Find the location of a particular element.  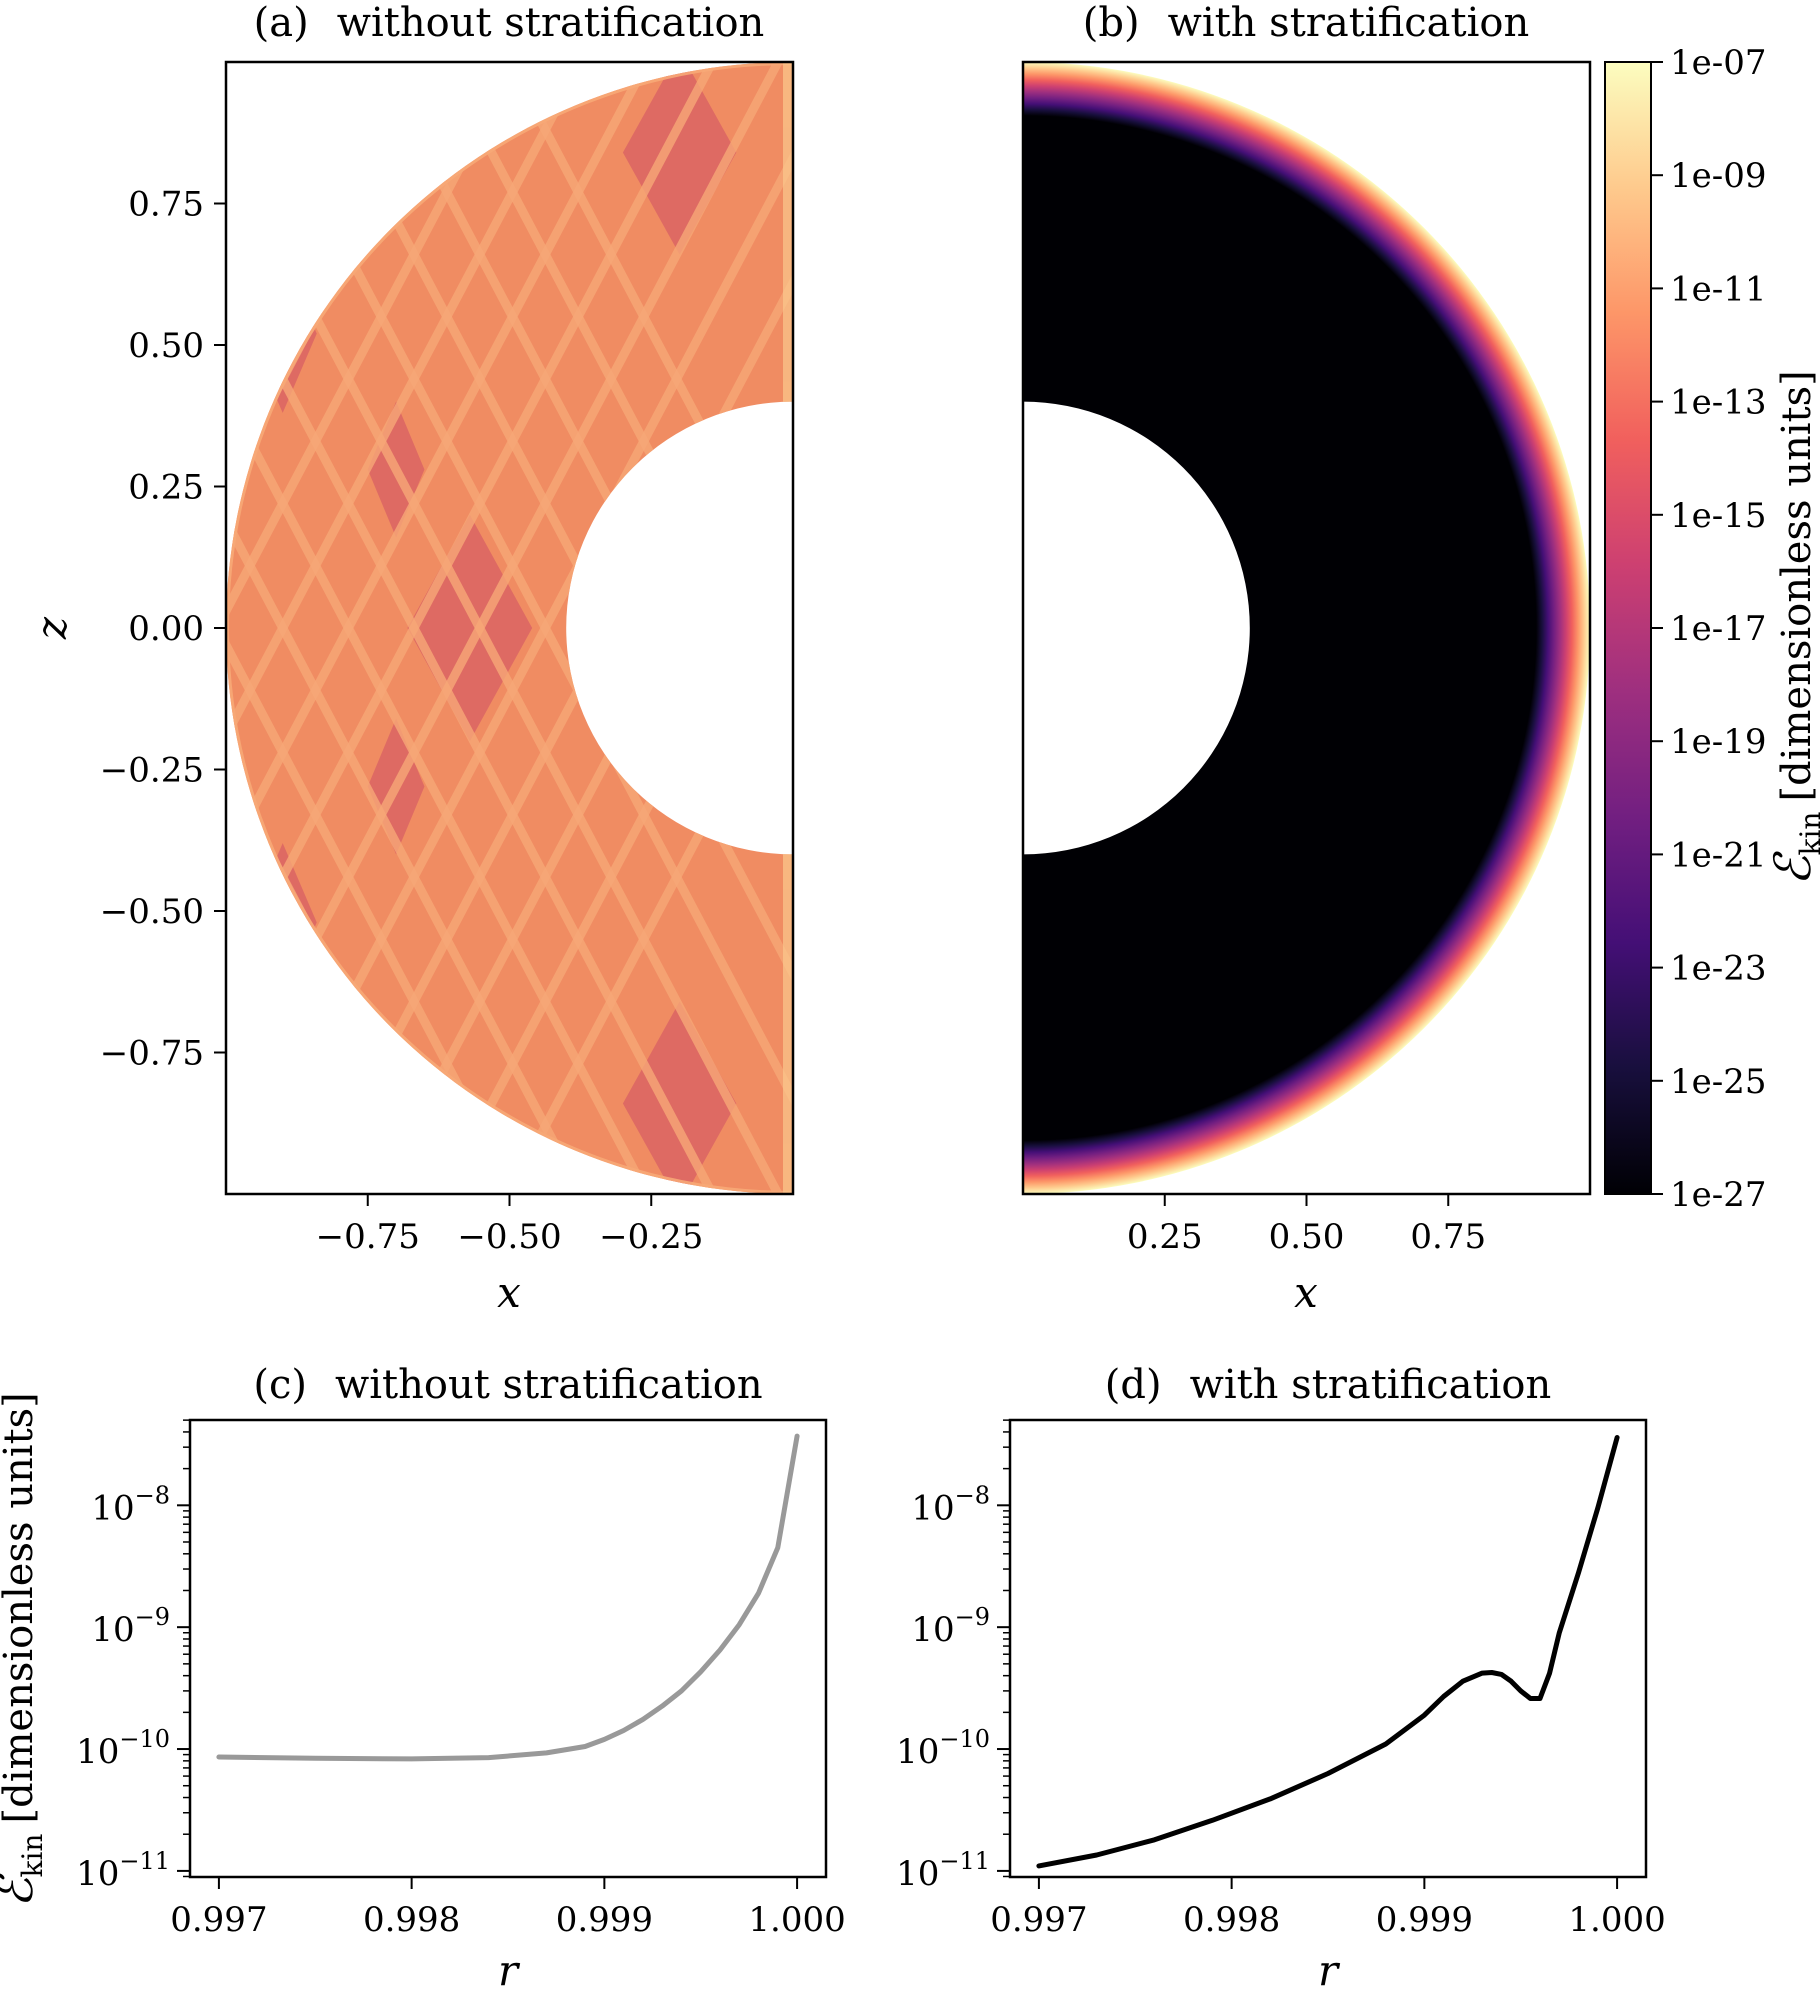

colorbar-tick-label: 1e-25 is located at coordinates (1718, 1082).